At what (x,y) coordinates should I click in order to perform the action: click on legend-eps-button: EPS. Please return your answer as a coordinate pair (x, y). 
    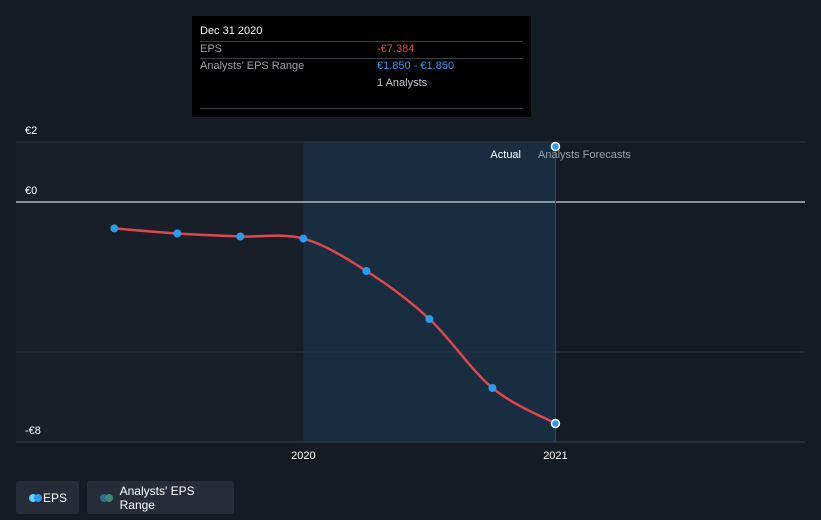
    Looking at the image, I should click on (47, 497).